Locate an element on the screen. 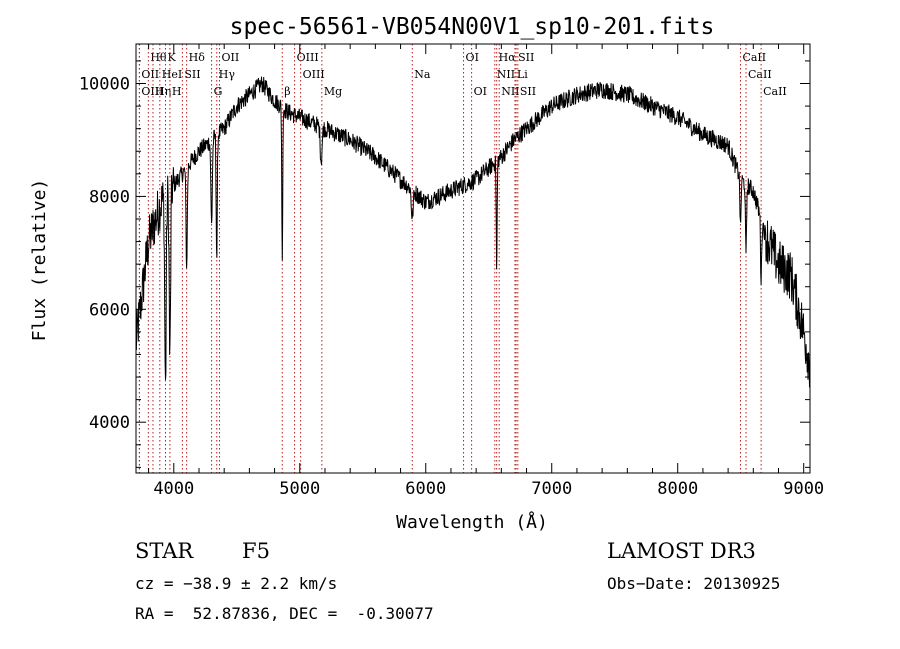  redshift-velocity: cz = −38.9 ± 2.2 km/s is located at coordinates (236, 583).